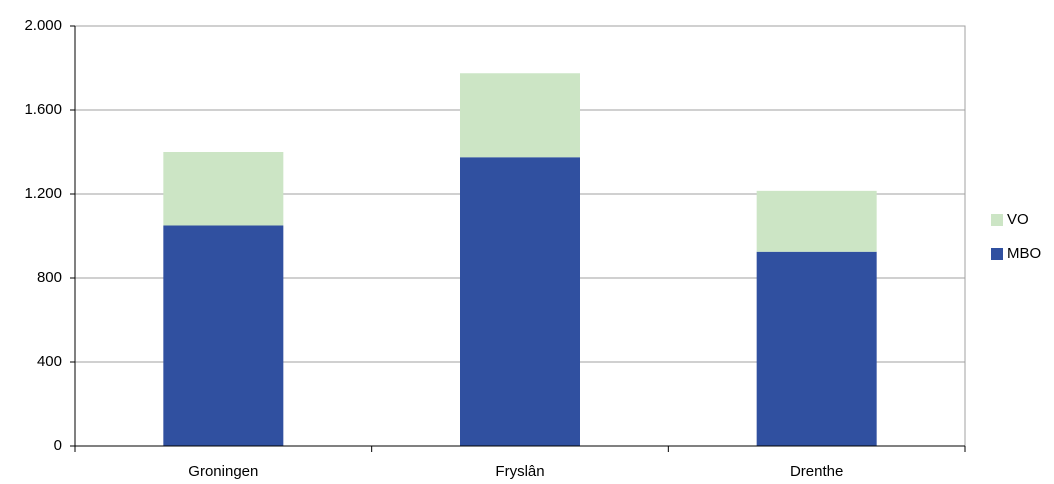 This screenshot has height=484, width=1054. Describe the element at coordinates (49, 277) in the screenshot. I see `y-tick-label: 800` at that location.